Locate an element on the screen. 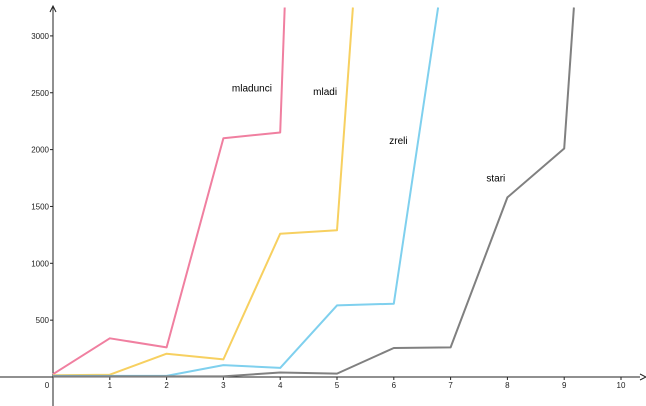  x-tick-label: 8 is located at coordinates (507, 385).